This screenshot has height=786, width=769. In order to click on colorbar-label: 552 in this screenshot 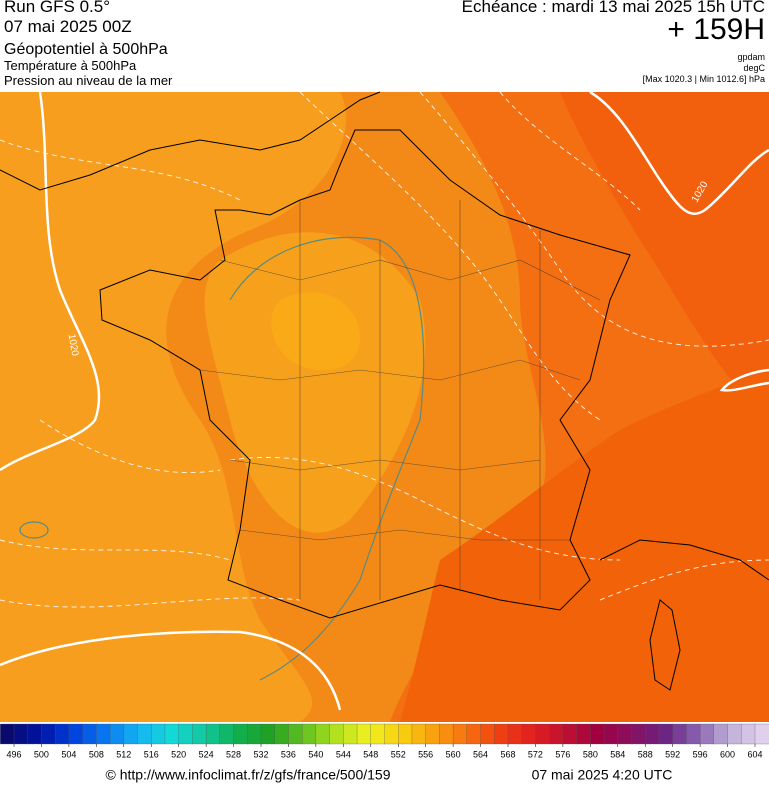, I will do `click(398, 754)`.